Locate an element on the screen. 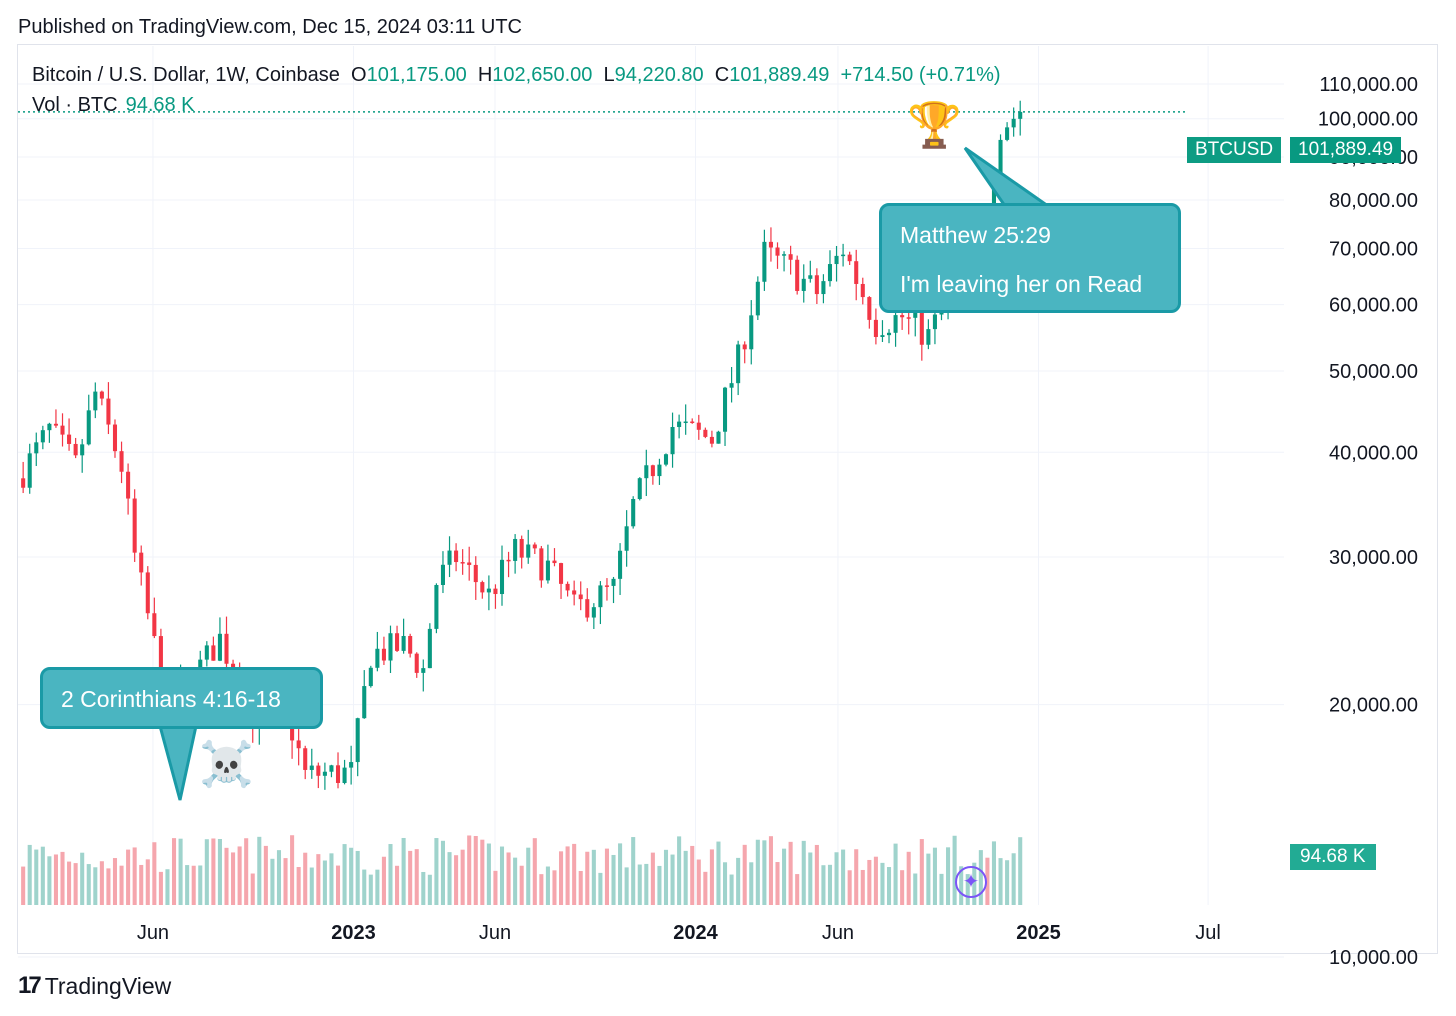  y-tick-label: 100,000.00 is located at coordinates (1368, 120).